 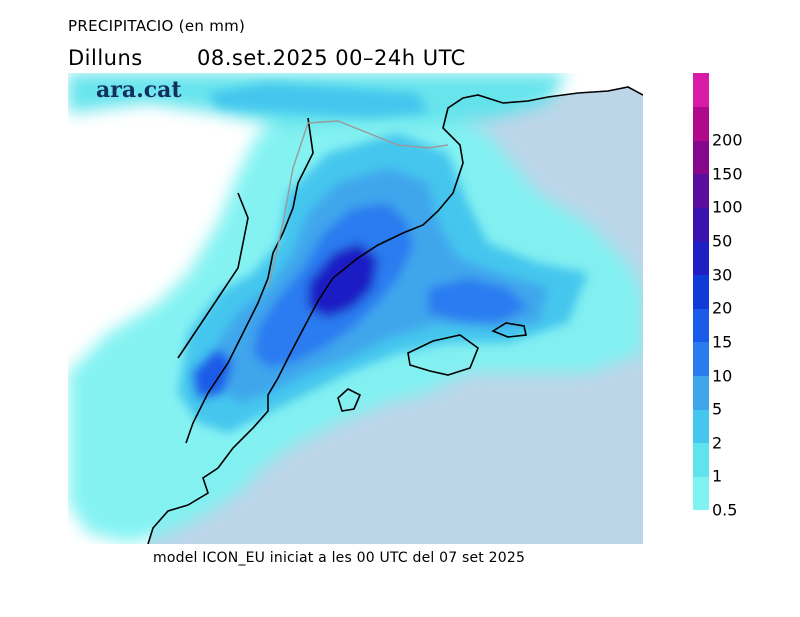 I want to click on ara-cat-logo: ara.cat, so click(x=139, y=90).